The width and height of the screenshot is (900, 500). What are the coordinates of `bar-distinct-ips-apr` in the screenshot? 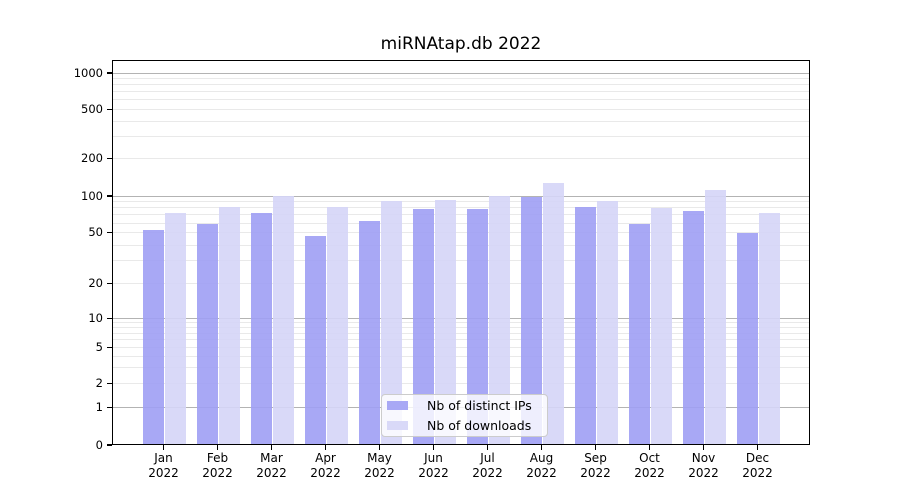 It's located at (315, 339).